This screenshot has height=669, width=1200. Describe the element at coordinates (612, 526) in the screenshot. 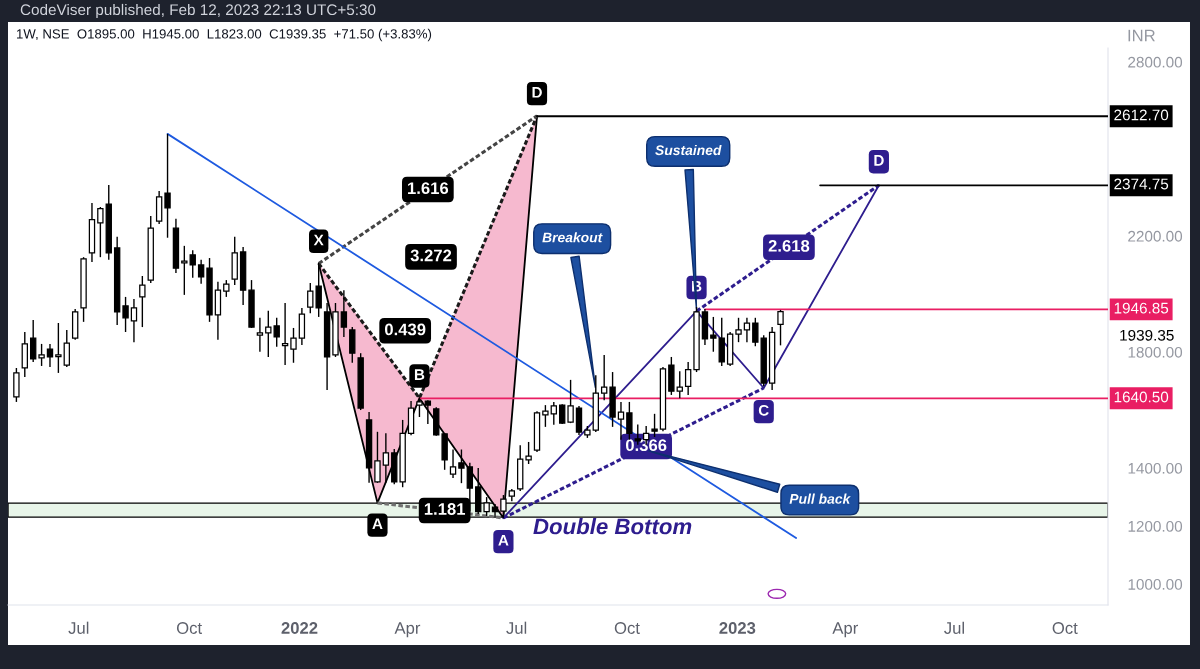

I see `annotation: Double Bottom` at that location.